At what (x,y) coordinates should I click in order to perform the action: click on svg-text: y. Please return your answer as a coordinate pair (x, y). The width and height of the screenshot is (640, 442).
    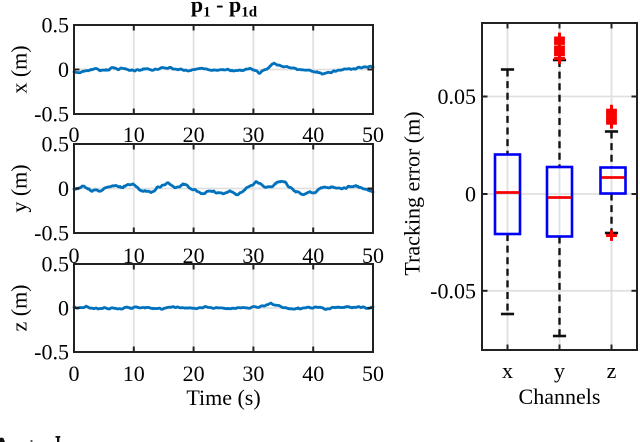
    Looking at the image, I should click on (559, 370).